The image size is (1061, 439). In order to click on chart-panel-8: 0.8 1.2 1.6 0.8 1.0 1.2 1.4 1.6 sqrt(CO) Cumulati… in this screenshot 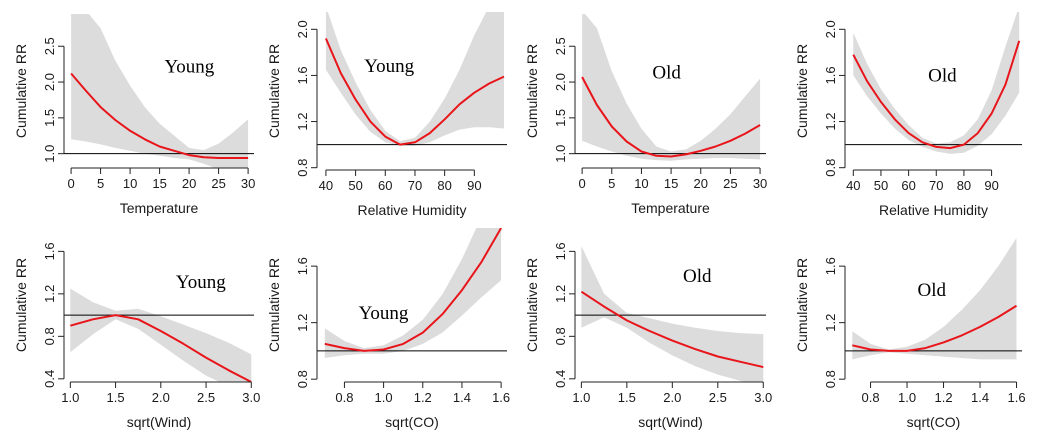, I will do `click(910, 333)`.